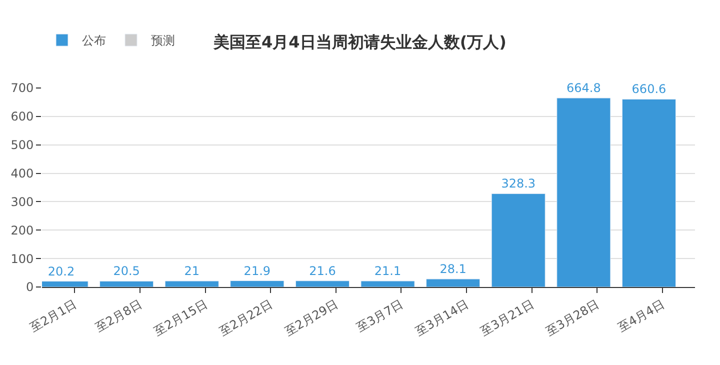 The height and width of the screenshot is (365, 720). I want to click on x-tick-label: 至3月28日, so click(573, 318).